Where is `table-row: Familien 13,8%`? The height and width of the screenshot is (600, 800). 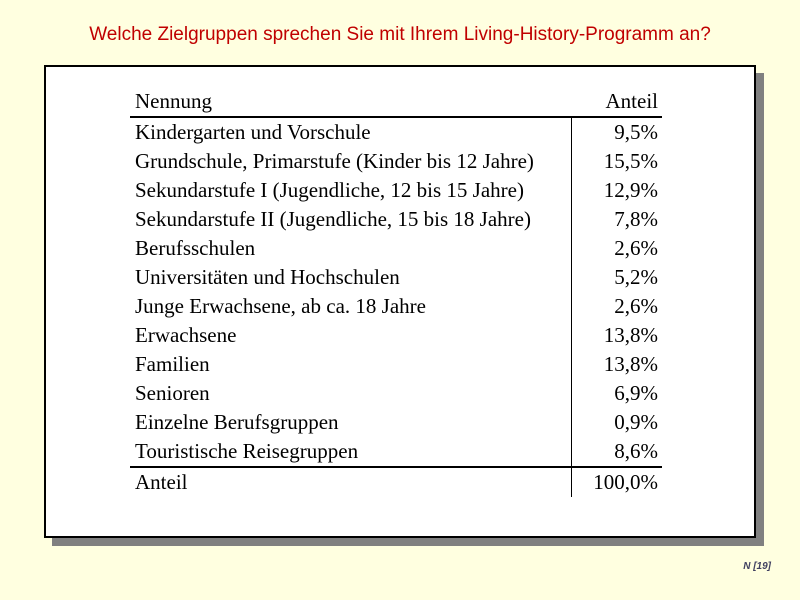
table-row: Familien 13,8% is located at coordinates (396, 364).